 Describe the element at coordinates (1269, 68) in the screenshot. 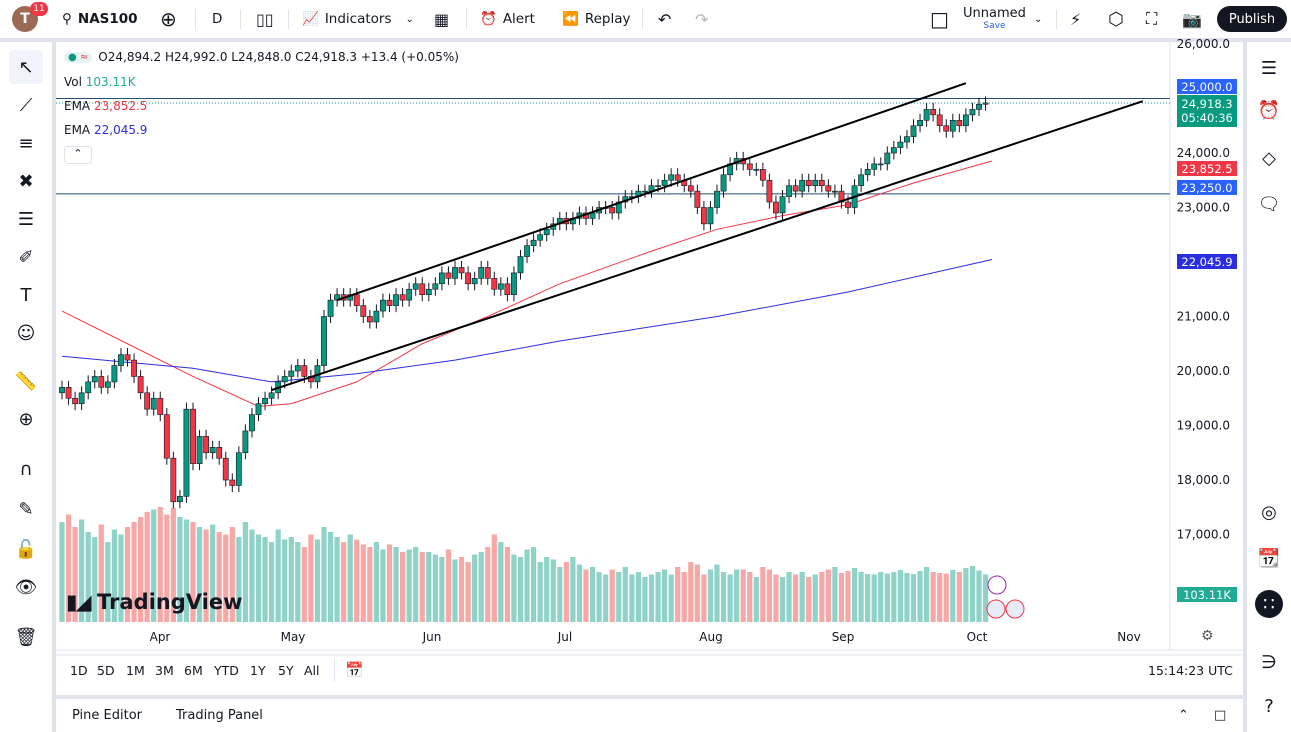

I see `watchlist-icon: ☰` at that location.